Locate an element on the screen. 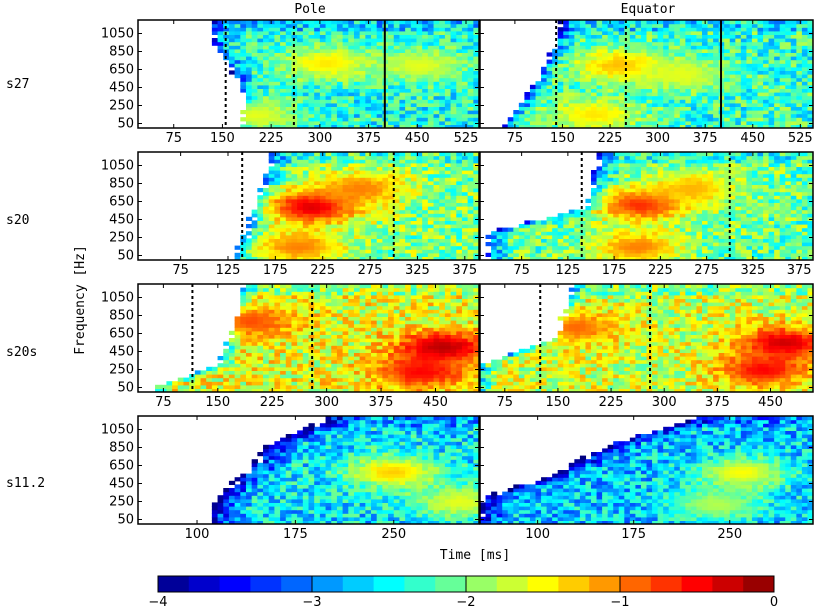 This screenshot has width=822, height=610. y-tick-label: 250 is located at coordinates (121, 106).